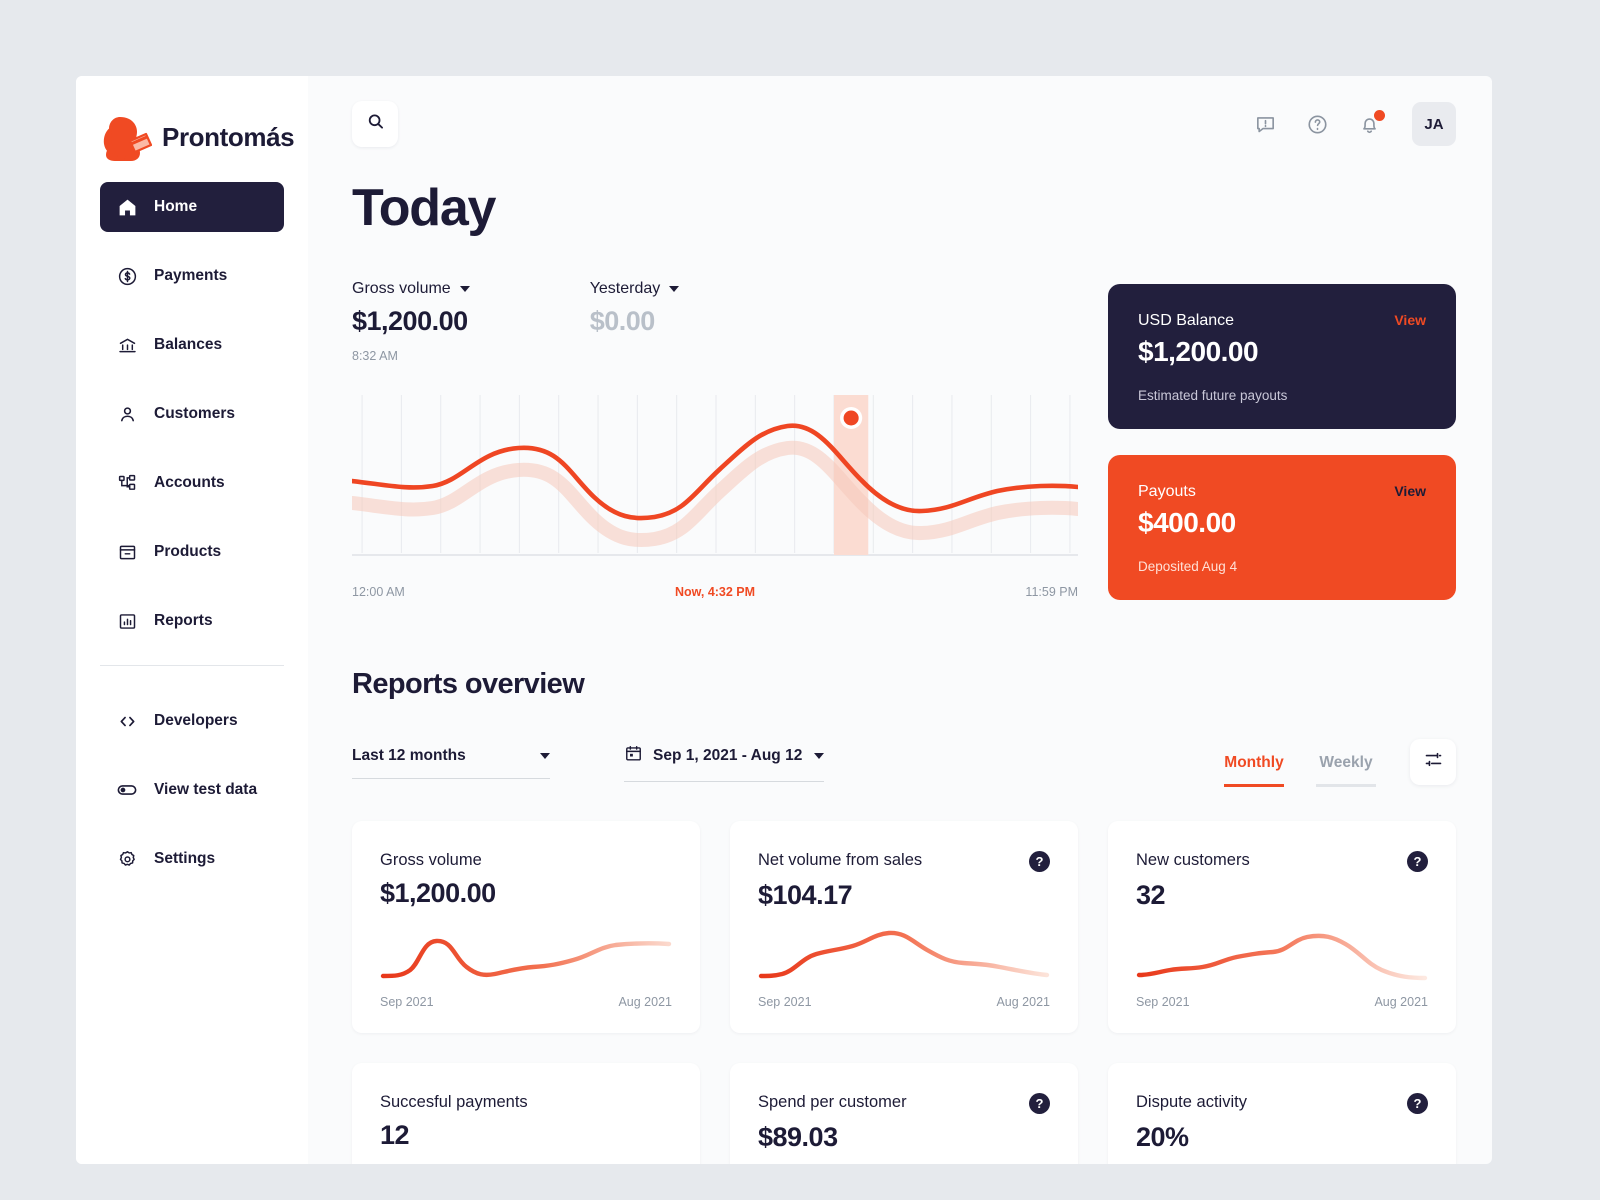 The height and width of the screenshot is (1200, 1600). Describe the element at coordinates (526, 1113) in the screenshot. I see `report-card-successful-payments: Succesful payments 12` at that location.